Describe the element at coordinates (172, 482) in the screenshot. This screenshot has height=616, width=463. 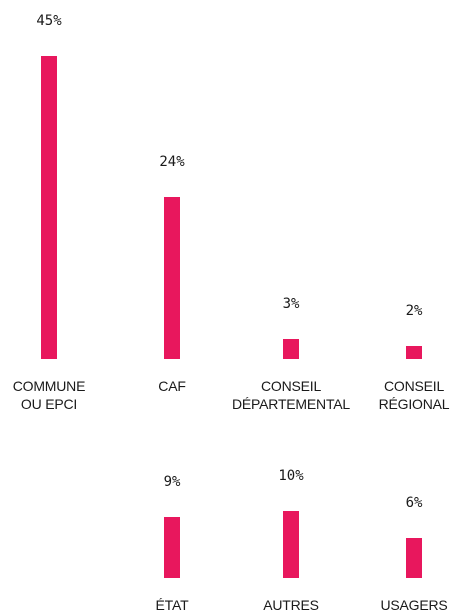
I see `value-label: 9%` at that location.